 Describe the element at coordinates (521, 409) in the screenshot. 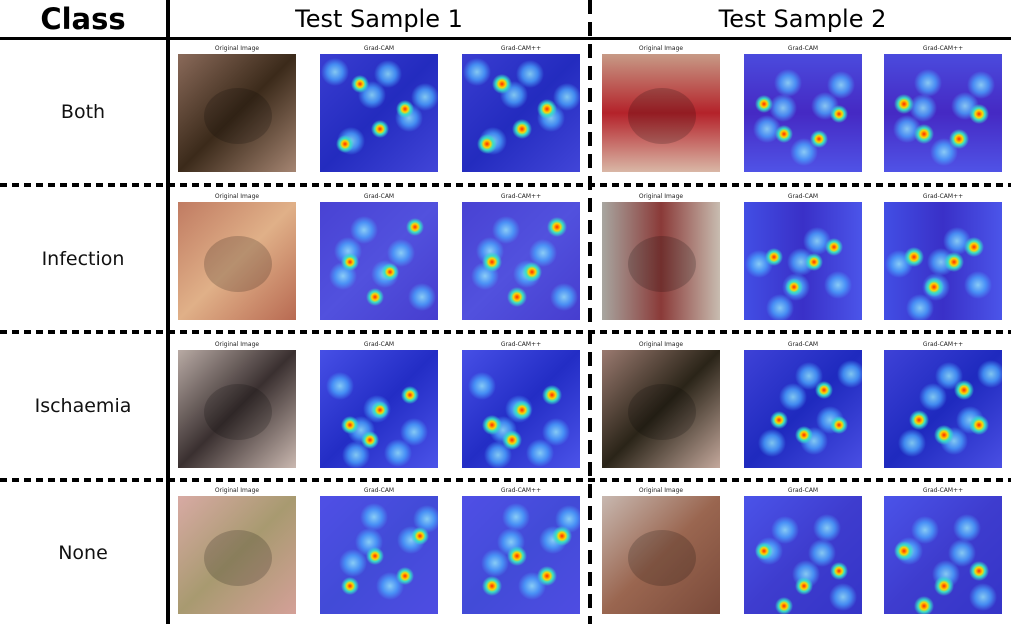

I see `ischaemia-sample1-grad-cam-plus-plus` at that location.